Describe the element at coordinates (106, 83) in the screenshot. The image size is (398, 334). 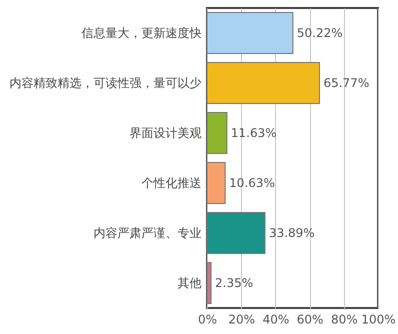
I see `y-tick-label: 内容精致精选，可读性强，量可以少` at that location.